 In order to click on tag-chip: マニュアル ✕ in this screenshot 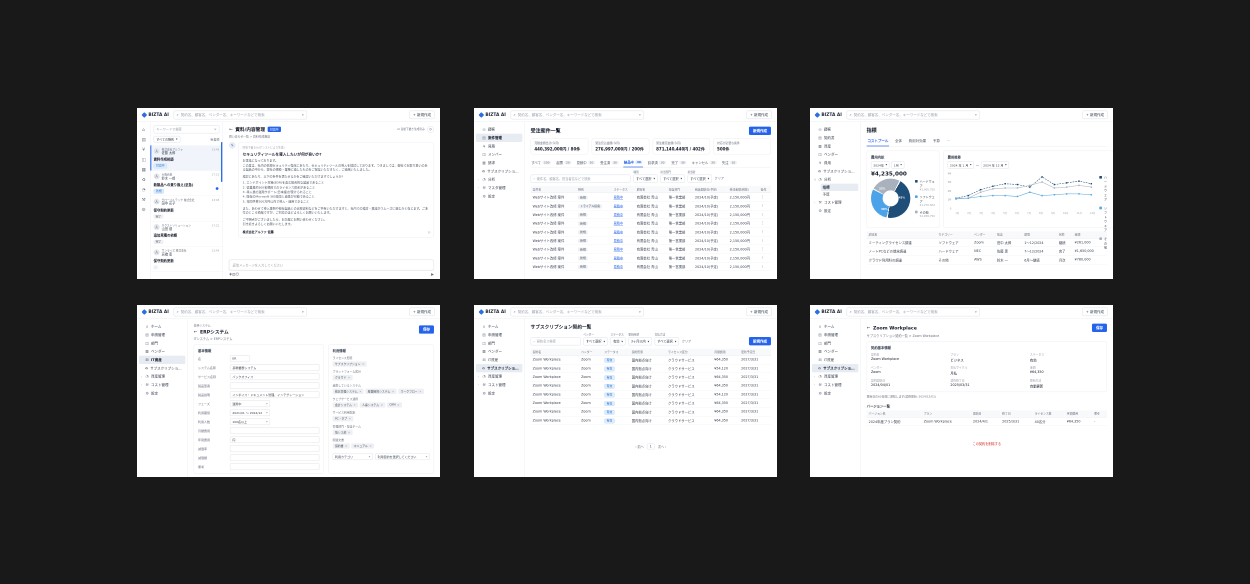, I will do `click(362, 446)`.